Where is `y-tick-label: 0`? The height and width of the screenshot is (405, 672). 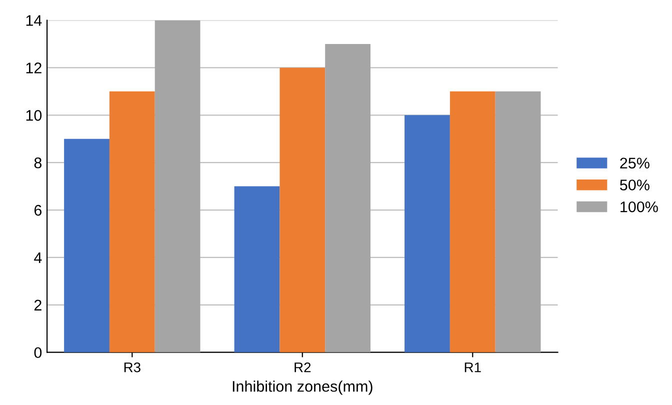
y-tick-label: 0 is located at coordinates (38, 352).